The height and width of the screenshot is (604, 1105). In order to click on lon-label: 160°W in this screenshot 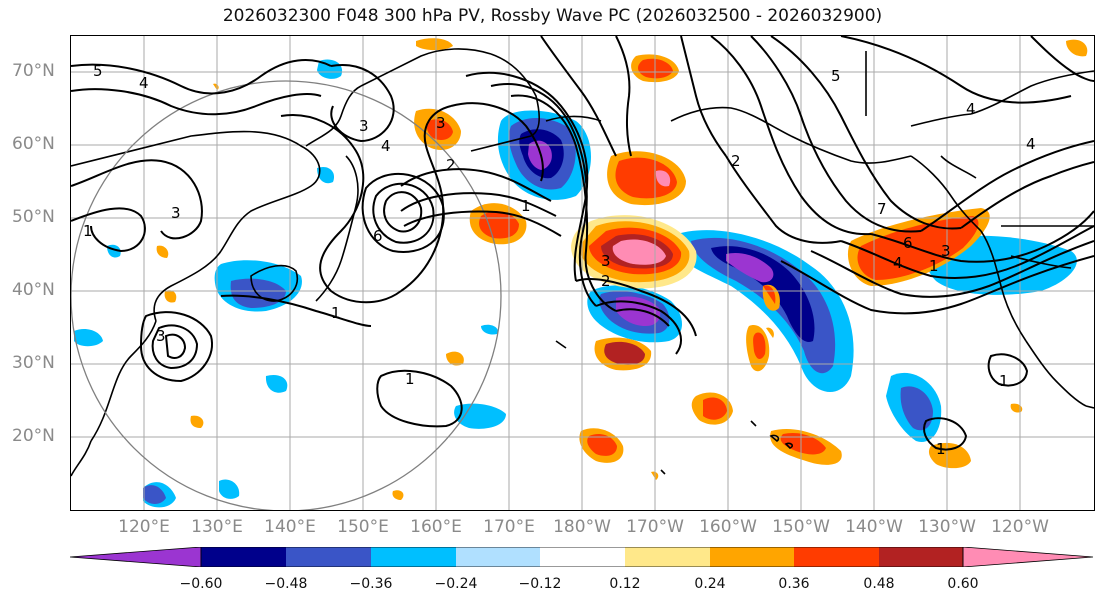, I will do `click(728, 527)`.